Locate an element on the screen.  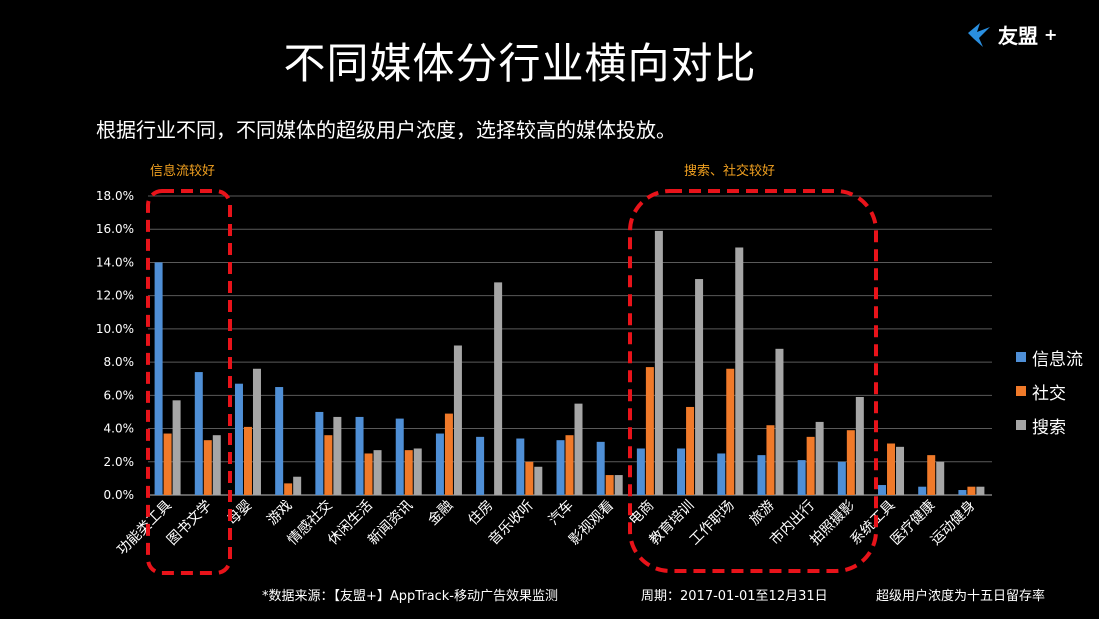
y-tick-label: 4.0% is located at coordinates (119, 429).